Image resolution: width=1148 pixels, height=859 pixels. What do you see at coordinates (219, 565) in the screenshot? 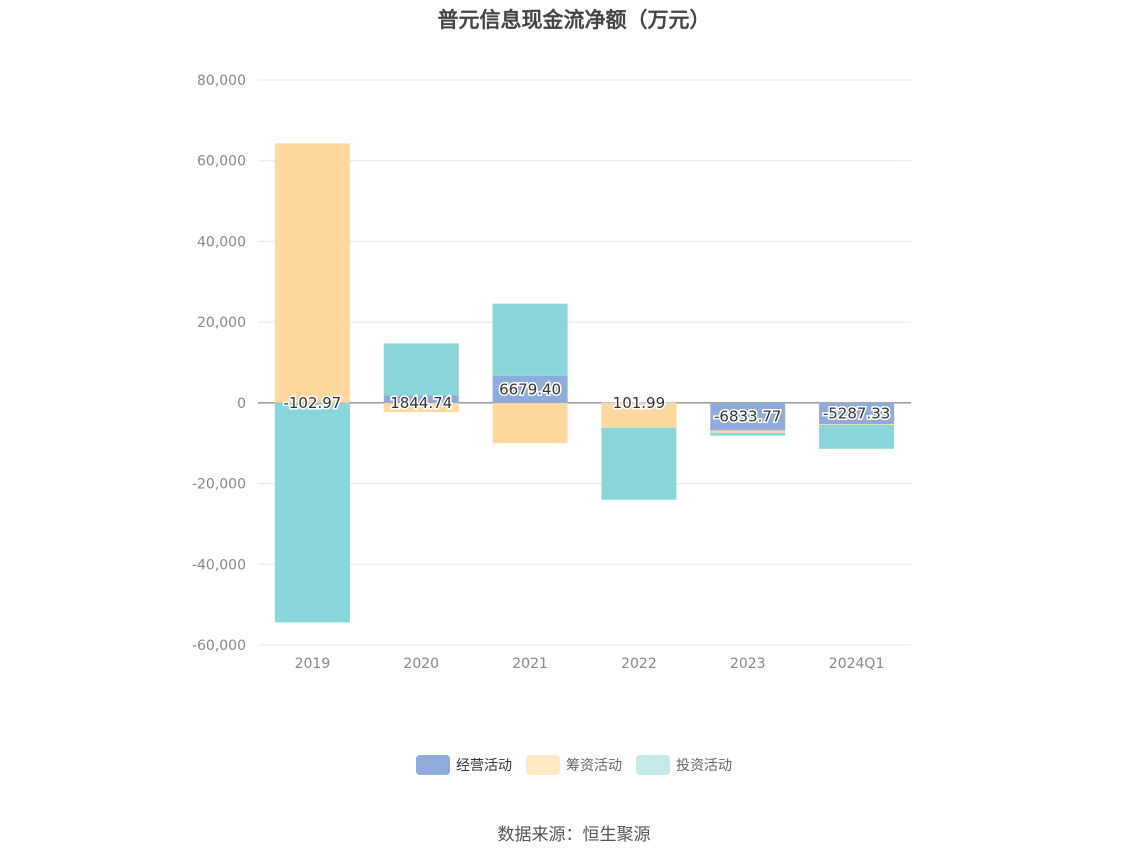
I see `y-tick-label: -40,000` at bounding box center [219, 565].